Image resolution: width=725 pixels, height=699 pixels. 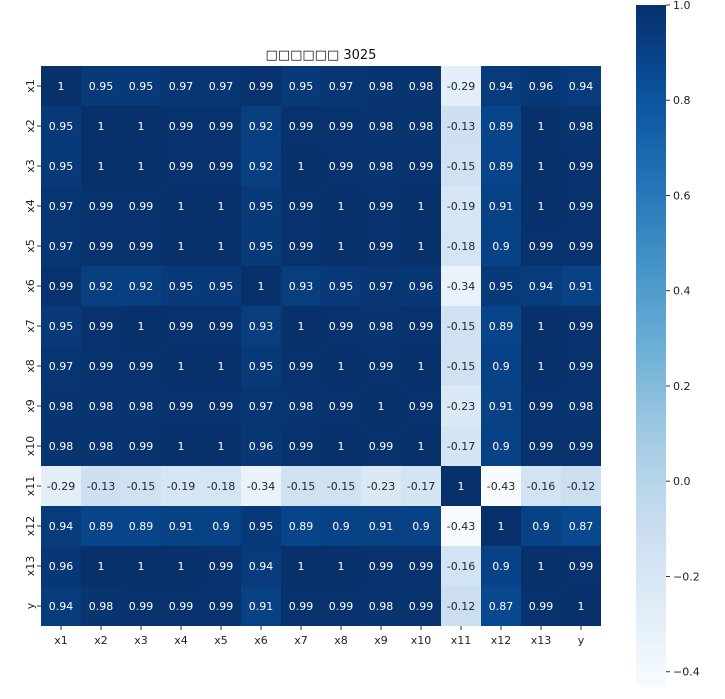 I want to click on cell-label: -0.34, so click(x=261, y=486).